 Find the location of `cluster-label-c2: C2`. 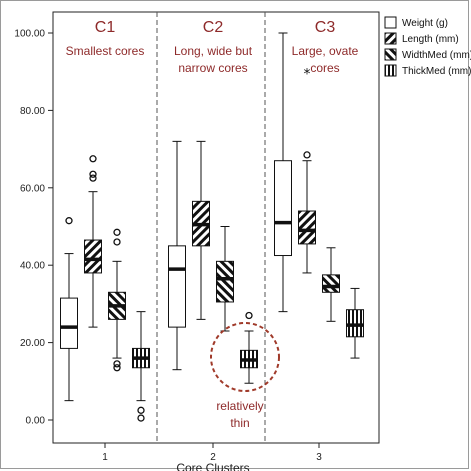

cluster-label-c2: C2 is located at coordinates (213, 27).